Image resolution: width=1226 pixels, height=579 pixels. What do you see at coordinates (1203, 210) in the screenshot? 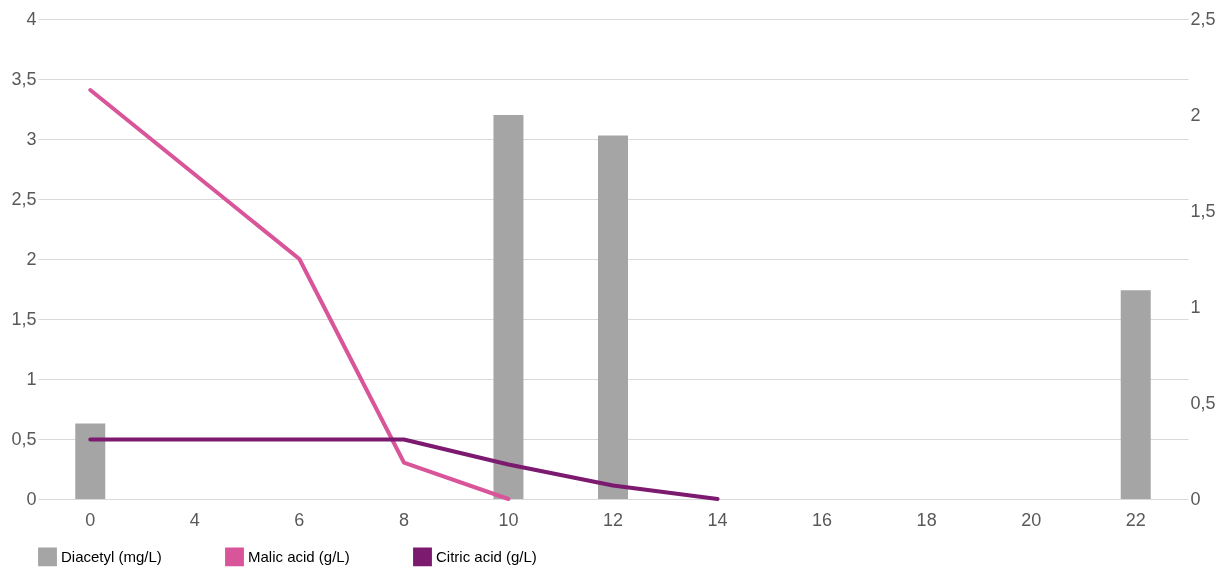
I see `y2-tick-label: 1,5` at bounding box center [1203, 210].